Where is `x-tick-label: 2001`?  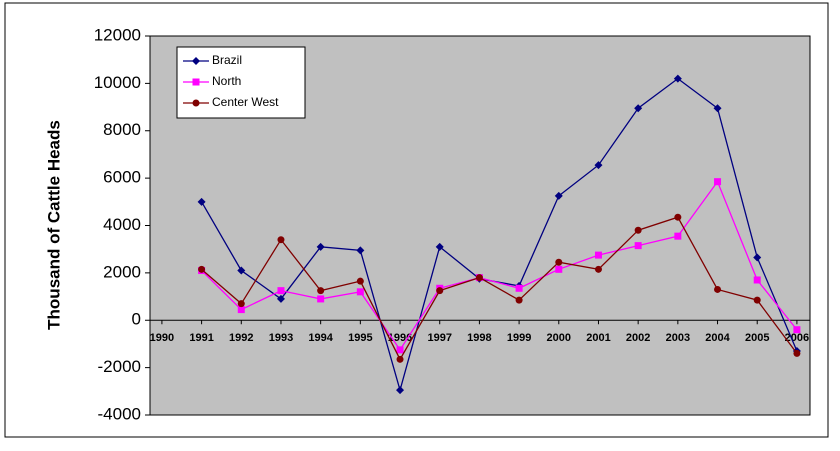
x-tick-label: 2001 is located at coordinates (598, 338).